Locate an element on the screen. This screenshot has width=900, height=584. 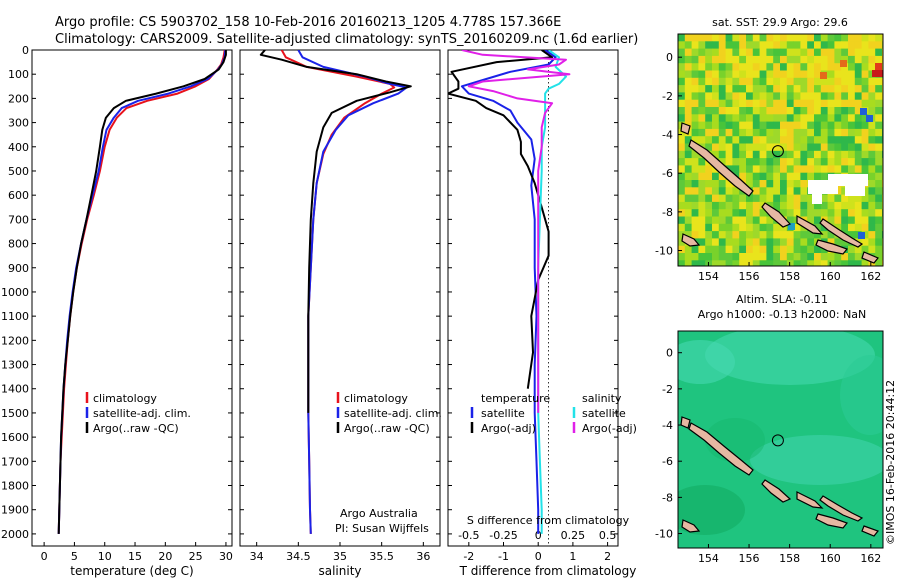
map-x-tick-label: 160 is located at coordinates (830, 276).